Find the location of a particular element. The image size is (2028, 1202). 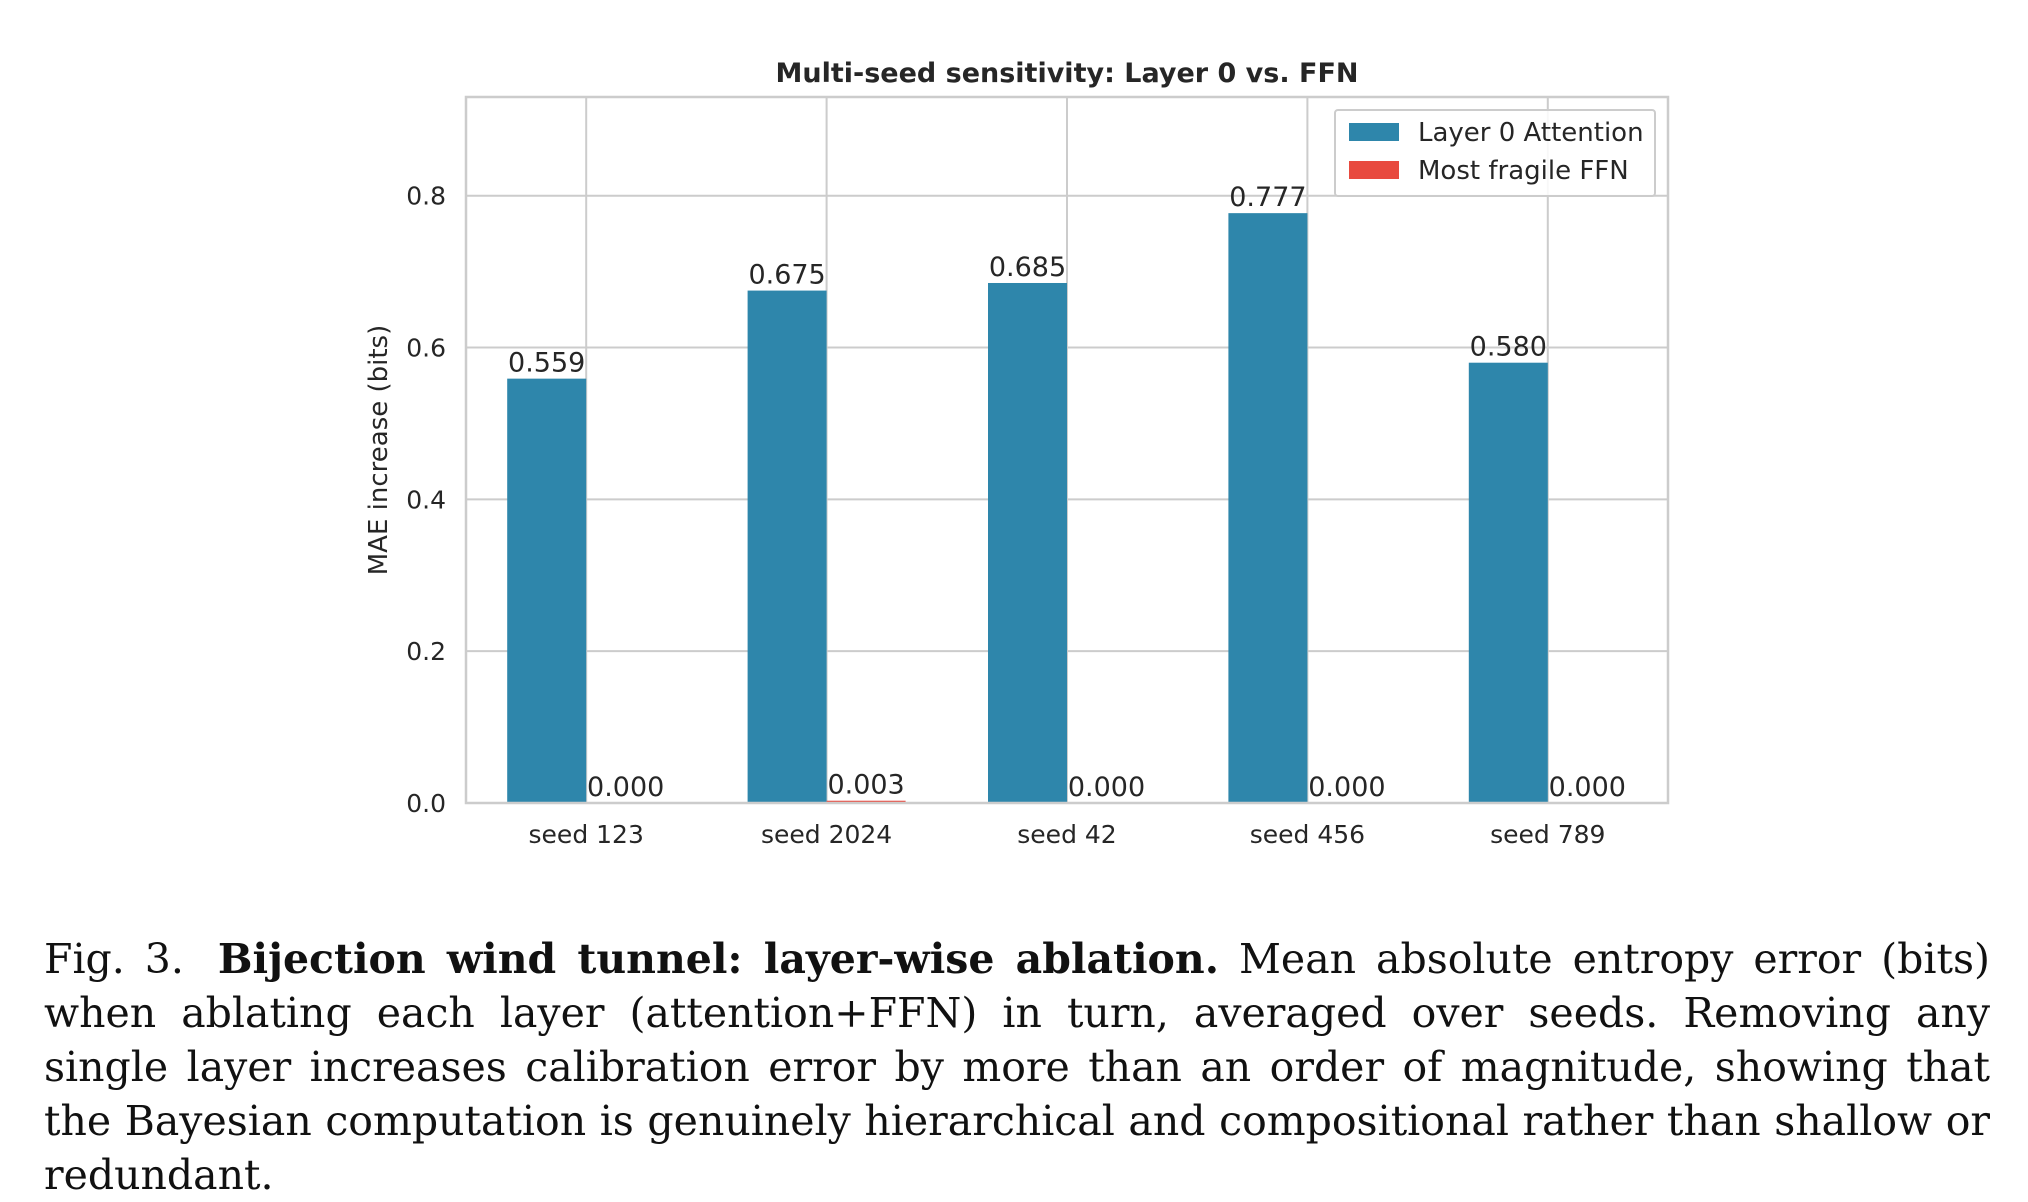

data-label-layer0: 0.685 is located at coordinates (1027, 267).